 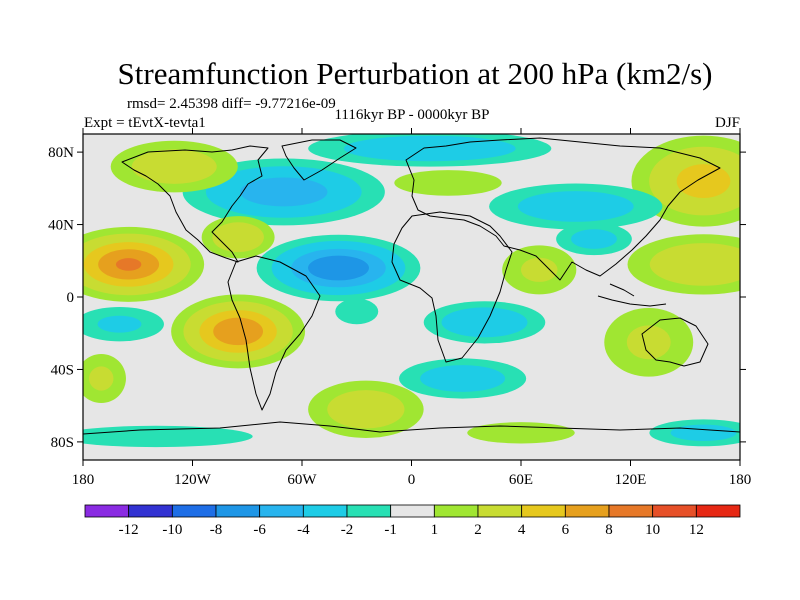 I want to click on coastline-africa, so click(x=452, y=287).